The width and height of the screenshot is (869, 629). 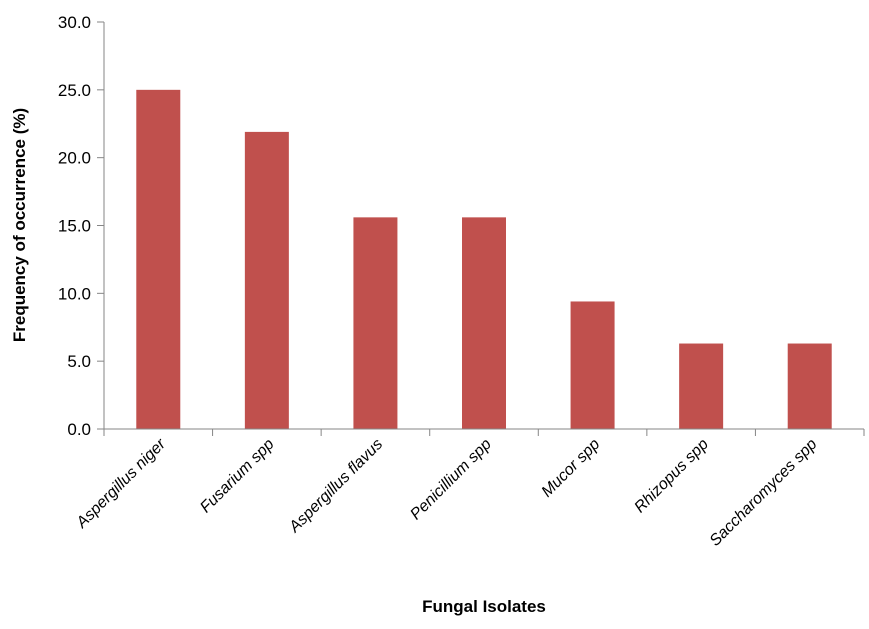 What do you see at coordinates (451, 480) in the screenshot?
I see `x-tick-label: Penicillium spp` at bounding box center [451, 480].